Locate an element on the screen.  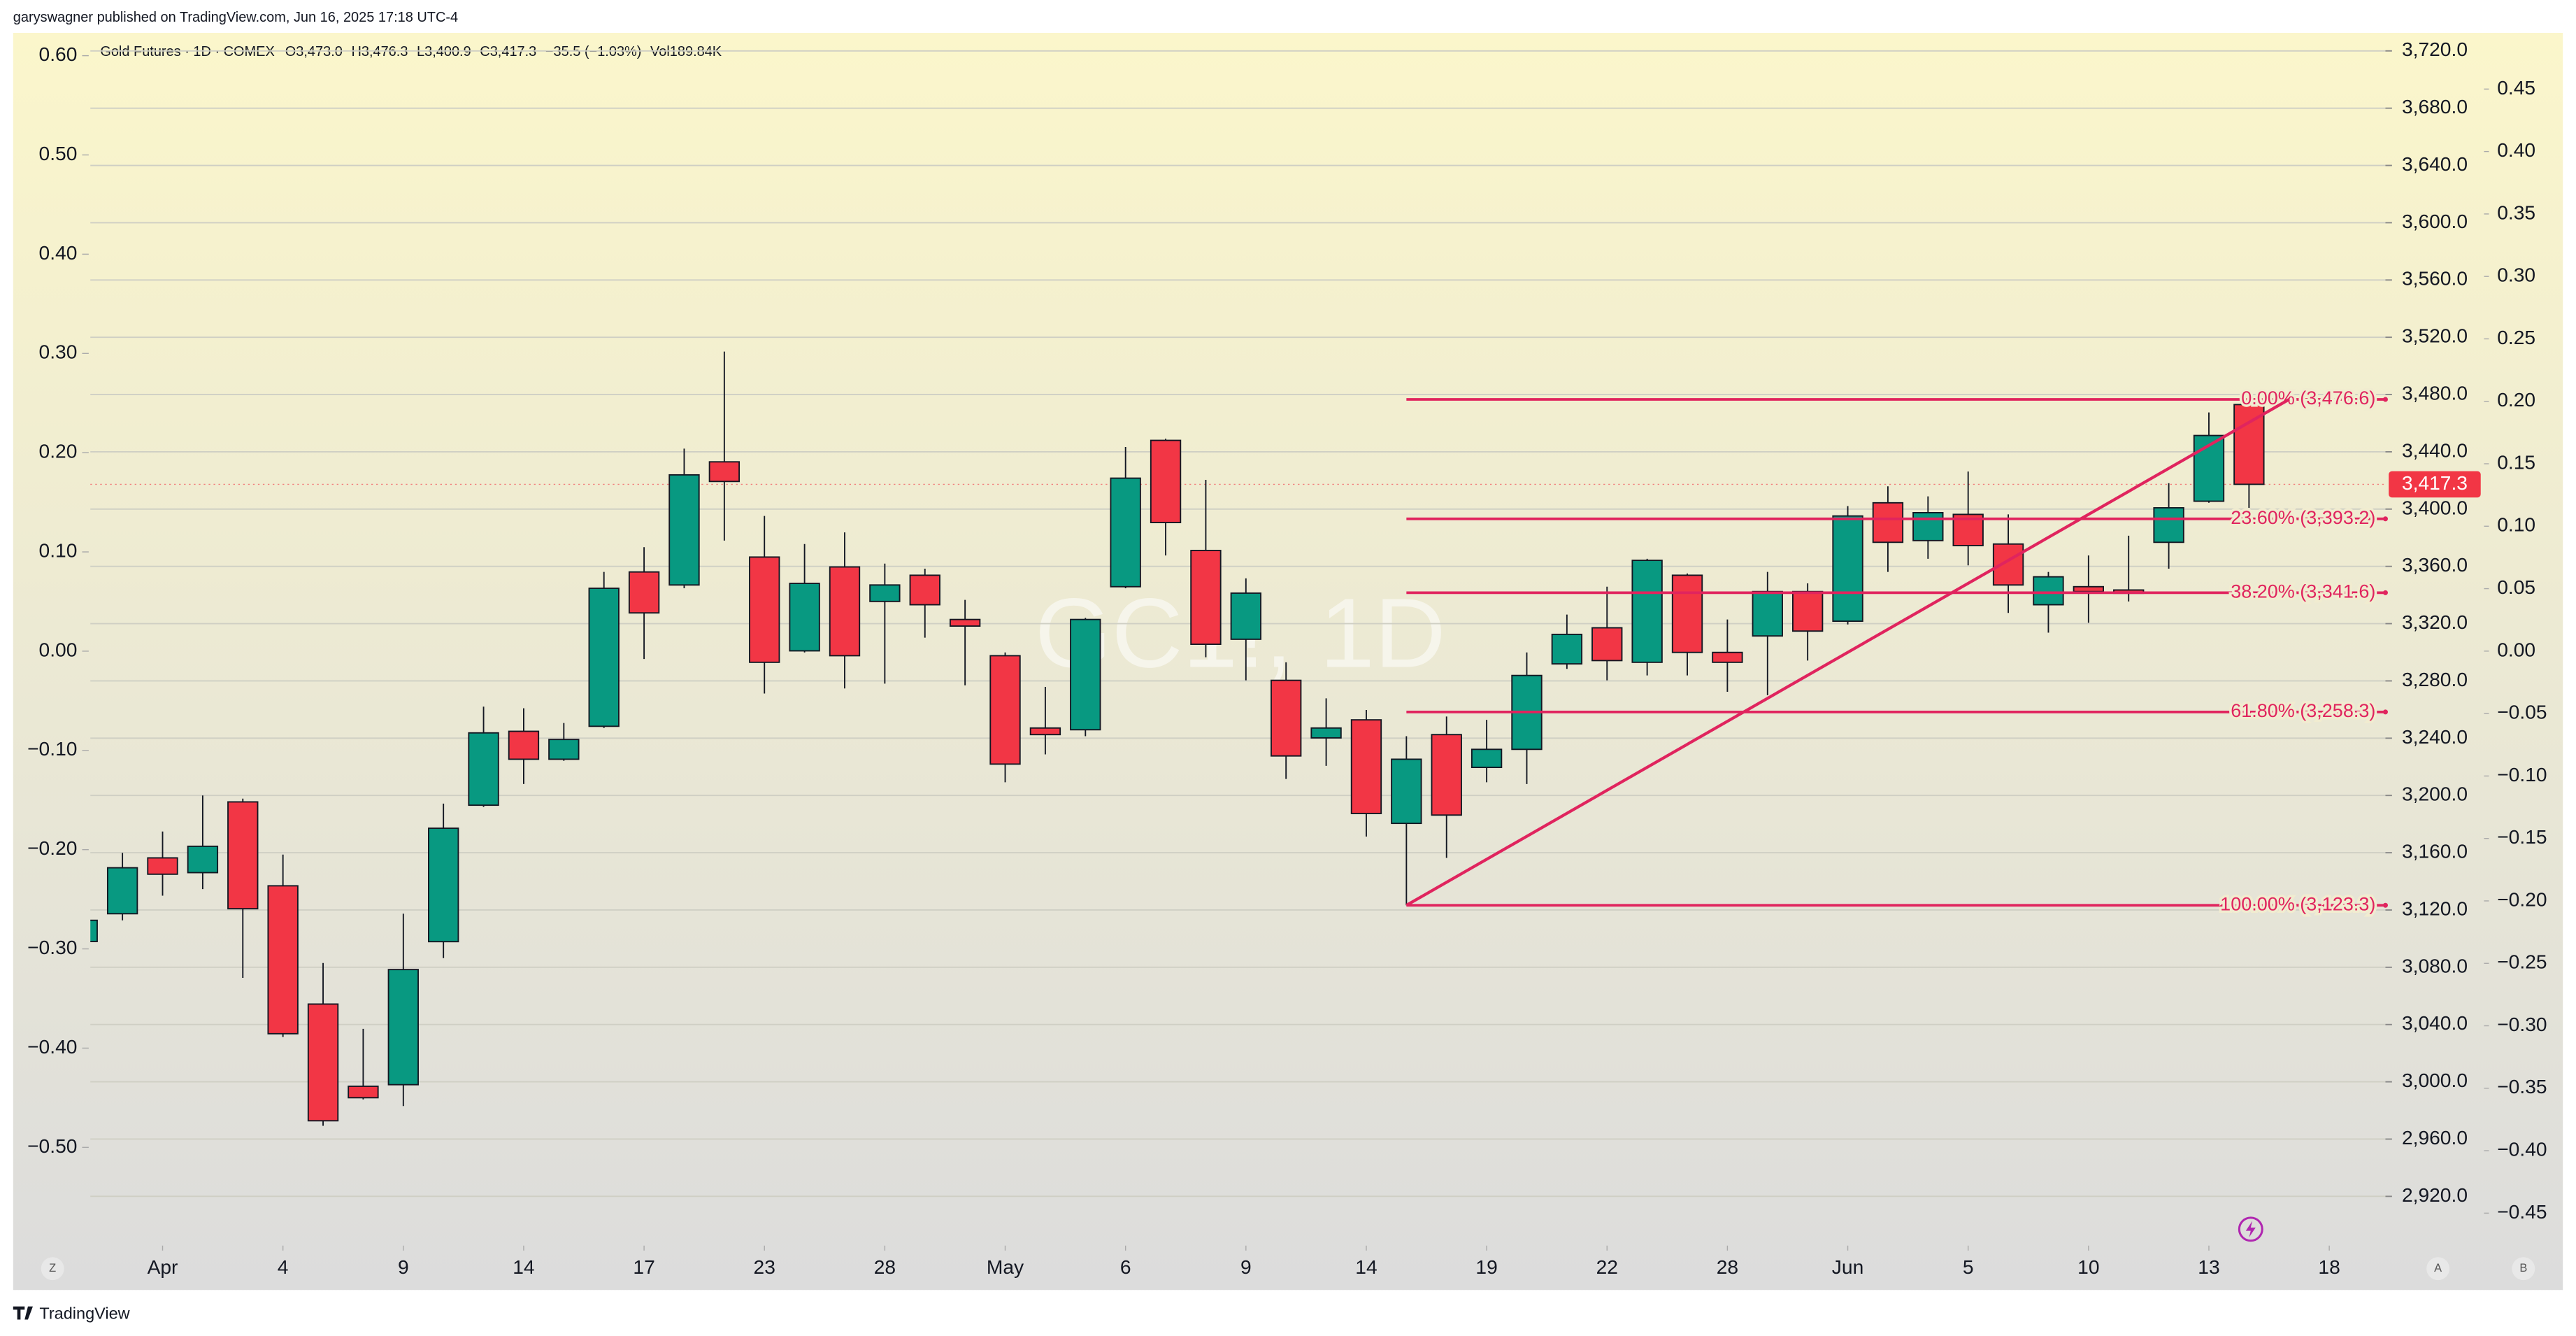
last-price-badge is located at coordinates (2435, 484).